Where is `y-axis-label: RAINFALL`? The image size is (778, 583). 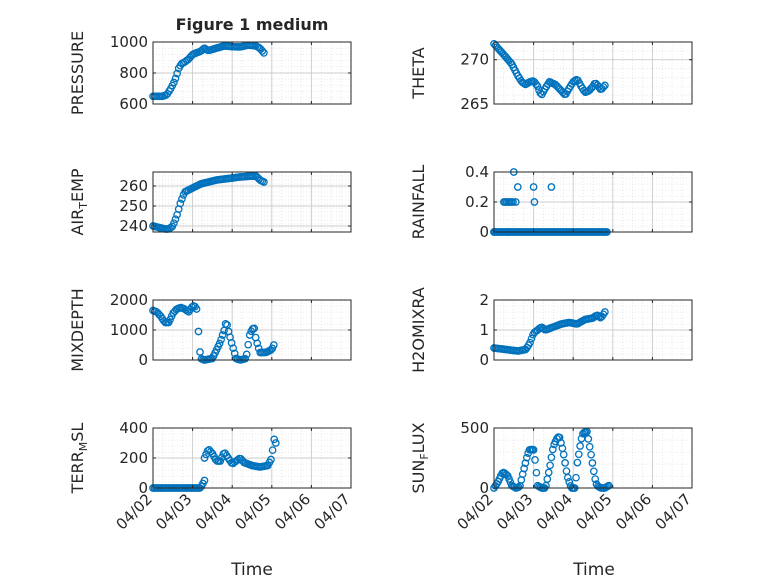 y-axis-label: RAINFALL is located at coordinates (418, 202).